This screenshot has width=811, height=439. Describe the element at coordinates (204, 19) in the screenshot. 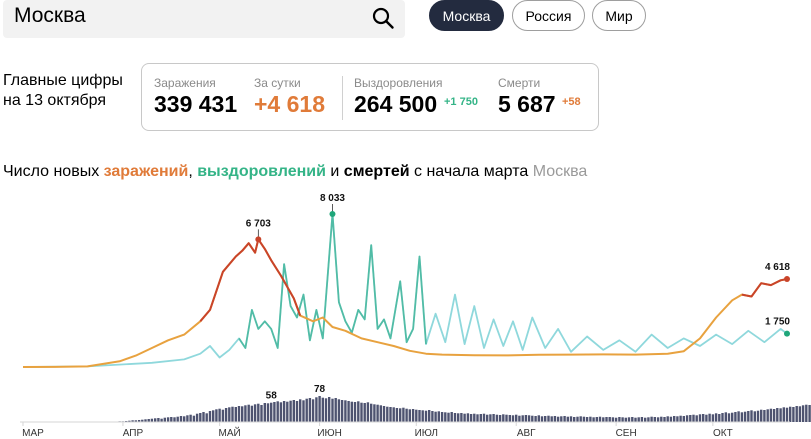

I see `search-bar: Москва` at that location.